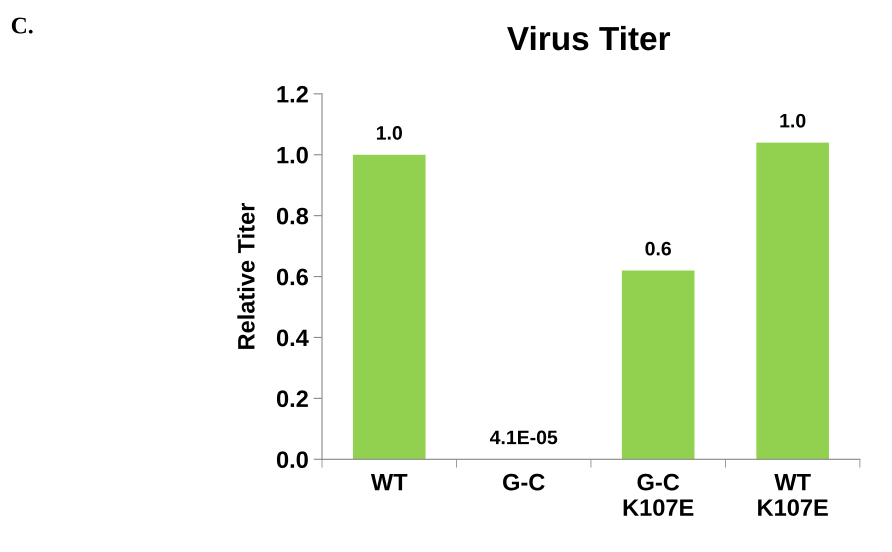  Describe the element at coordinates (524, 482) in the screenshot. I see `x-tick-label: G-C` at that location.